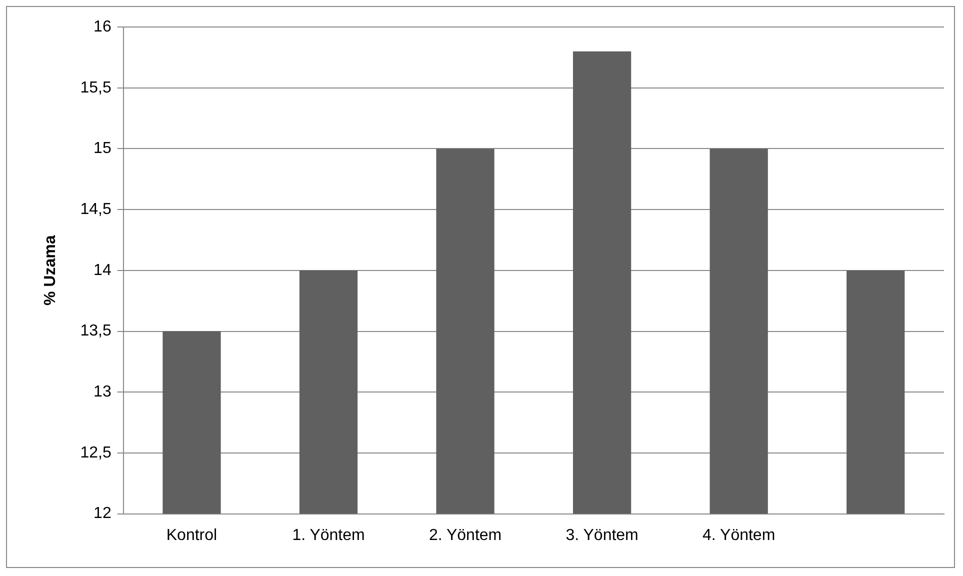 The height and width of the screenshot is (576, 963). What do you see at coordinates (103, 513) in the screenshot?
I see `y-tick-label: 12` at bounding box center [103, 513].